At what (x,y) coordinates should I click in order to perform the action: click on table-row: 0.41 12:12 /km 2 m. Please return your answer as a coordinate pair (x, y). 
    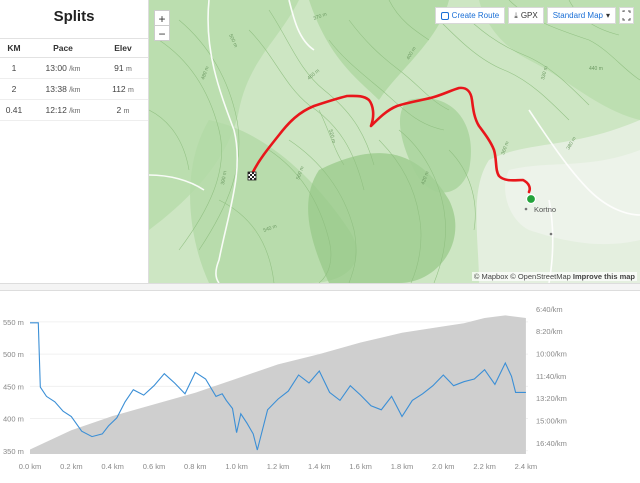
    Looking at the image, I should click on (74, 110).